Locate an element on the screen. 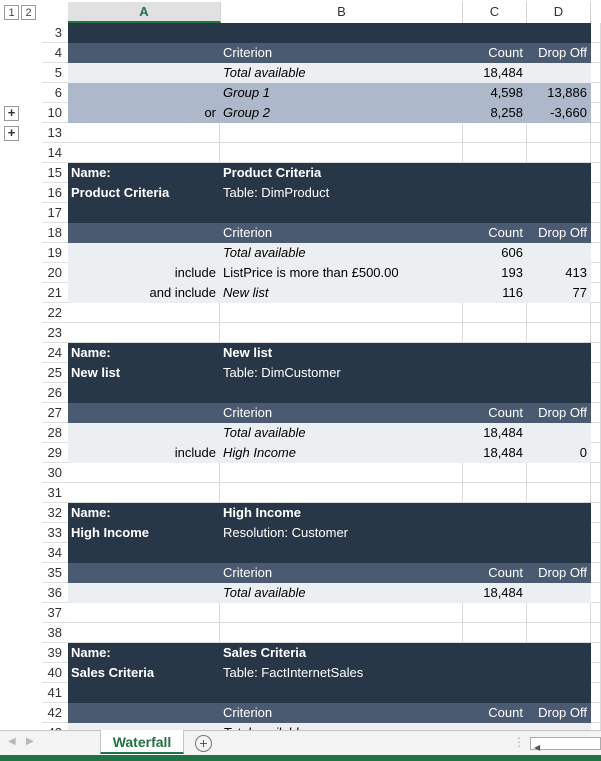  row-header: 34 is located at coordinates (55, 553).